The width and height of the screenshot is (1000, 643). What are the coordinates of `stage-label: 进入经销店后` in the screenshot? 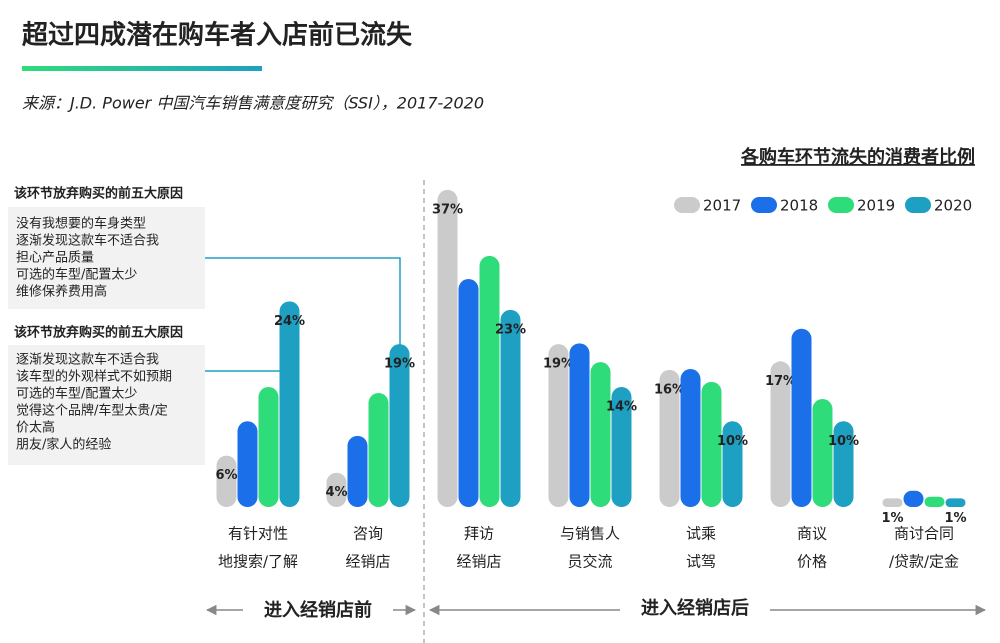 It's located at (695, 608).